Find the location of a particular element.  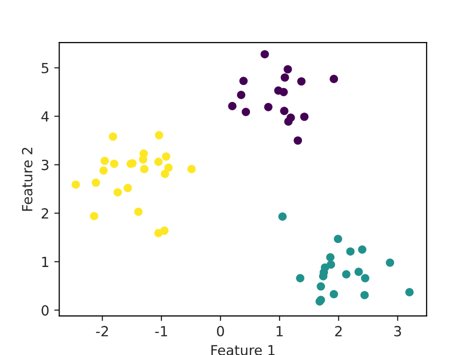

x-tick-label: 1 is located at coordinates (279, 331).